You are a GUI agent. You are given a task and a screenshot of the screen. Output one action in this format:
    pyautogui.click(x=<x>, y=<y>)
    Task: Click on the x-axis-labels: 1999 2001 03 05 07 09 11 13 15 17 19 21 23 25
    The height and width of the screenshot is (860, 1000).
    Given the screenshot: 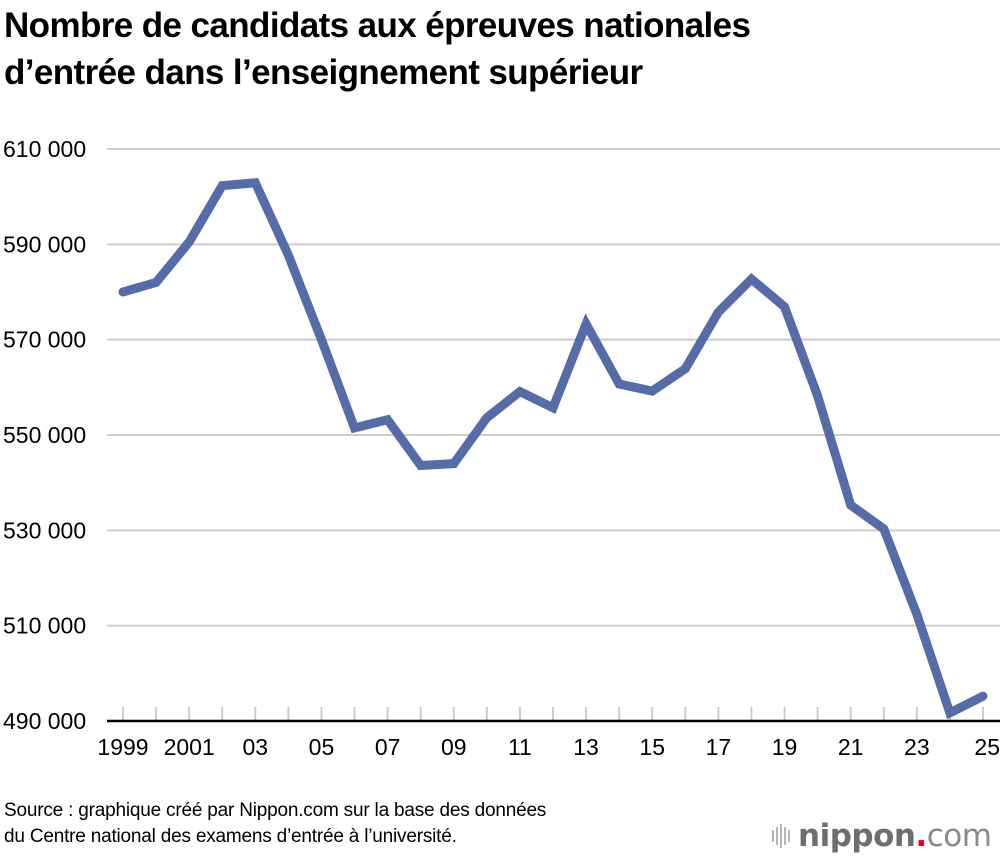 What is the action you would take?
    pyautogui.click(x=548, y=747)
    